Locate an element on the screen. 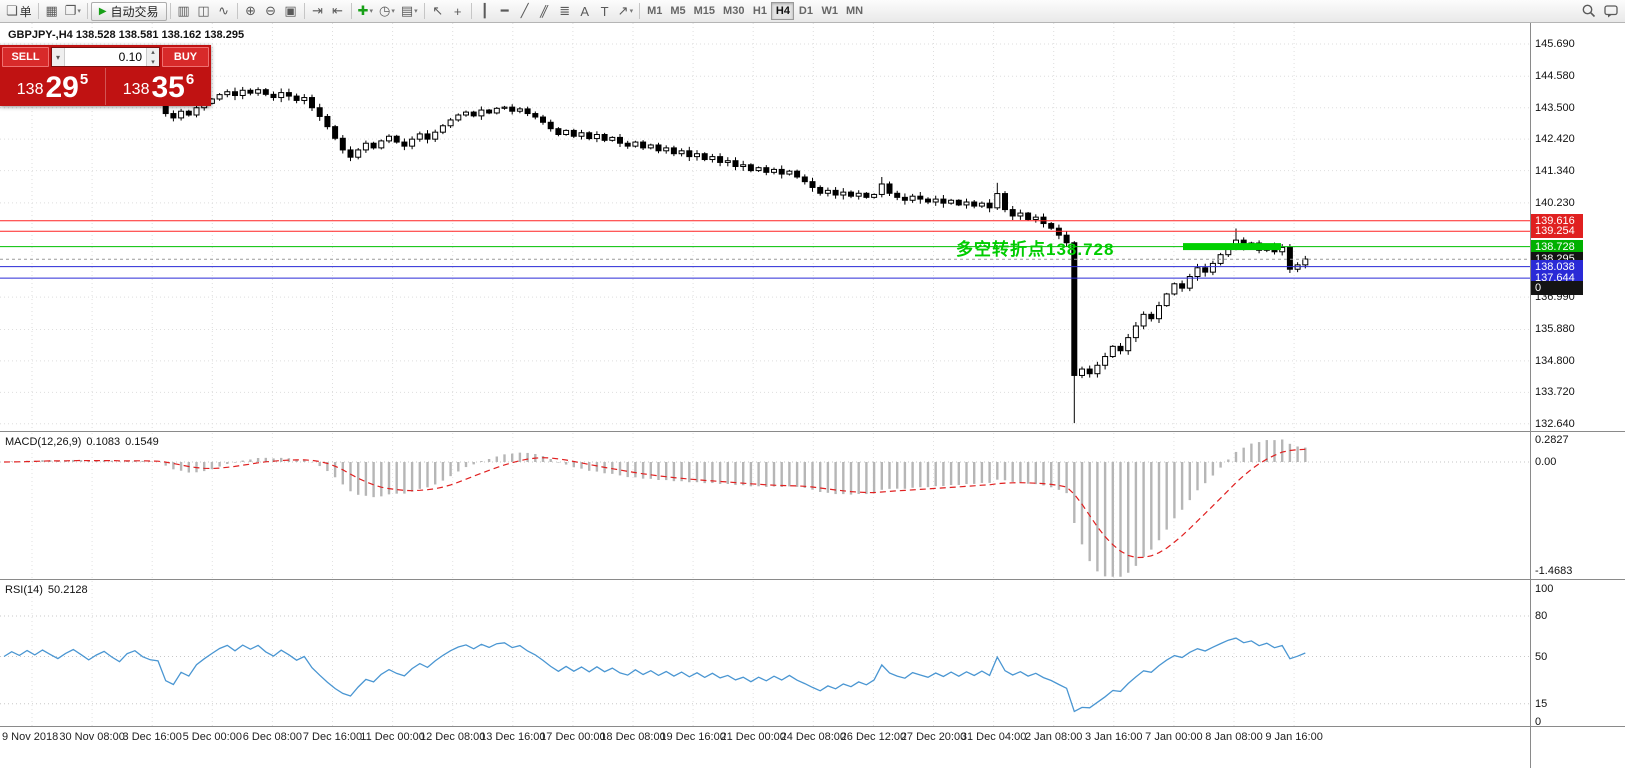 Image resolution: width=1625 pixels, height=768 pixels. green-zone-highlight is located at coordinates (1232, 247).